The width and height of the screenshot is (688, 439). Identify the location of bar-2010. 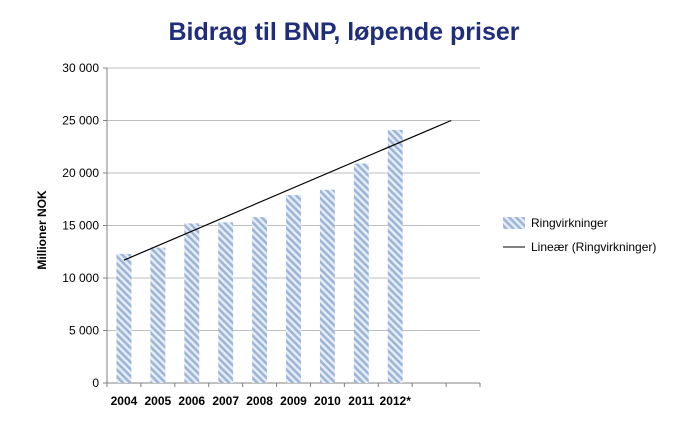
(327, 286).